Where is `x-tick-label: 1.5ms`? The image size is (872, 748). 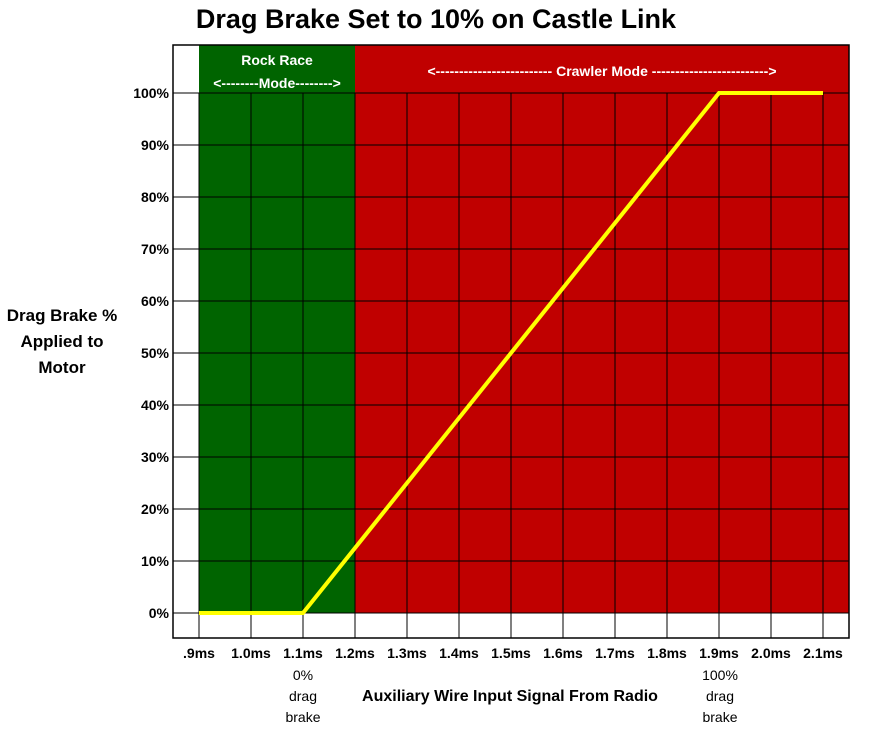
x-tick-label: 1.5ms is located at coordinates (511, 653).